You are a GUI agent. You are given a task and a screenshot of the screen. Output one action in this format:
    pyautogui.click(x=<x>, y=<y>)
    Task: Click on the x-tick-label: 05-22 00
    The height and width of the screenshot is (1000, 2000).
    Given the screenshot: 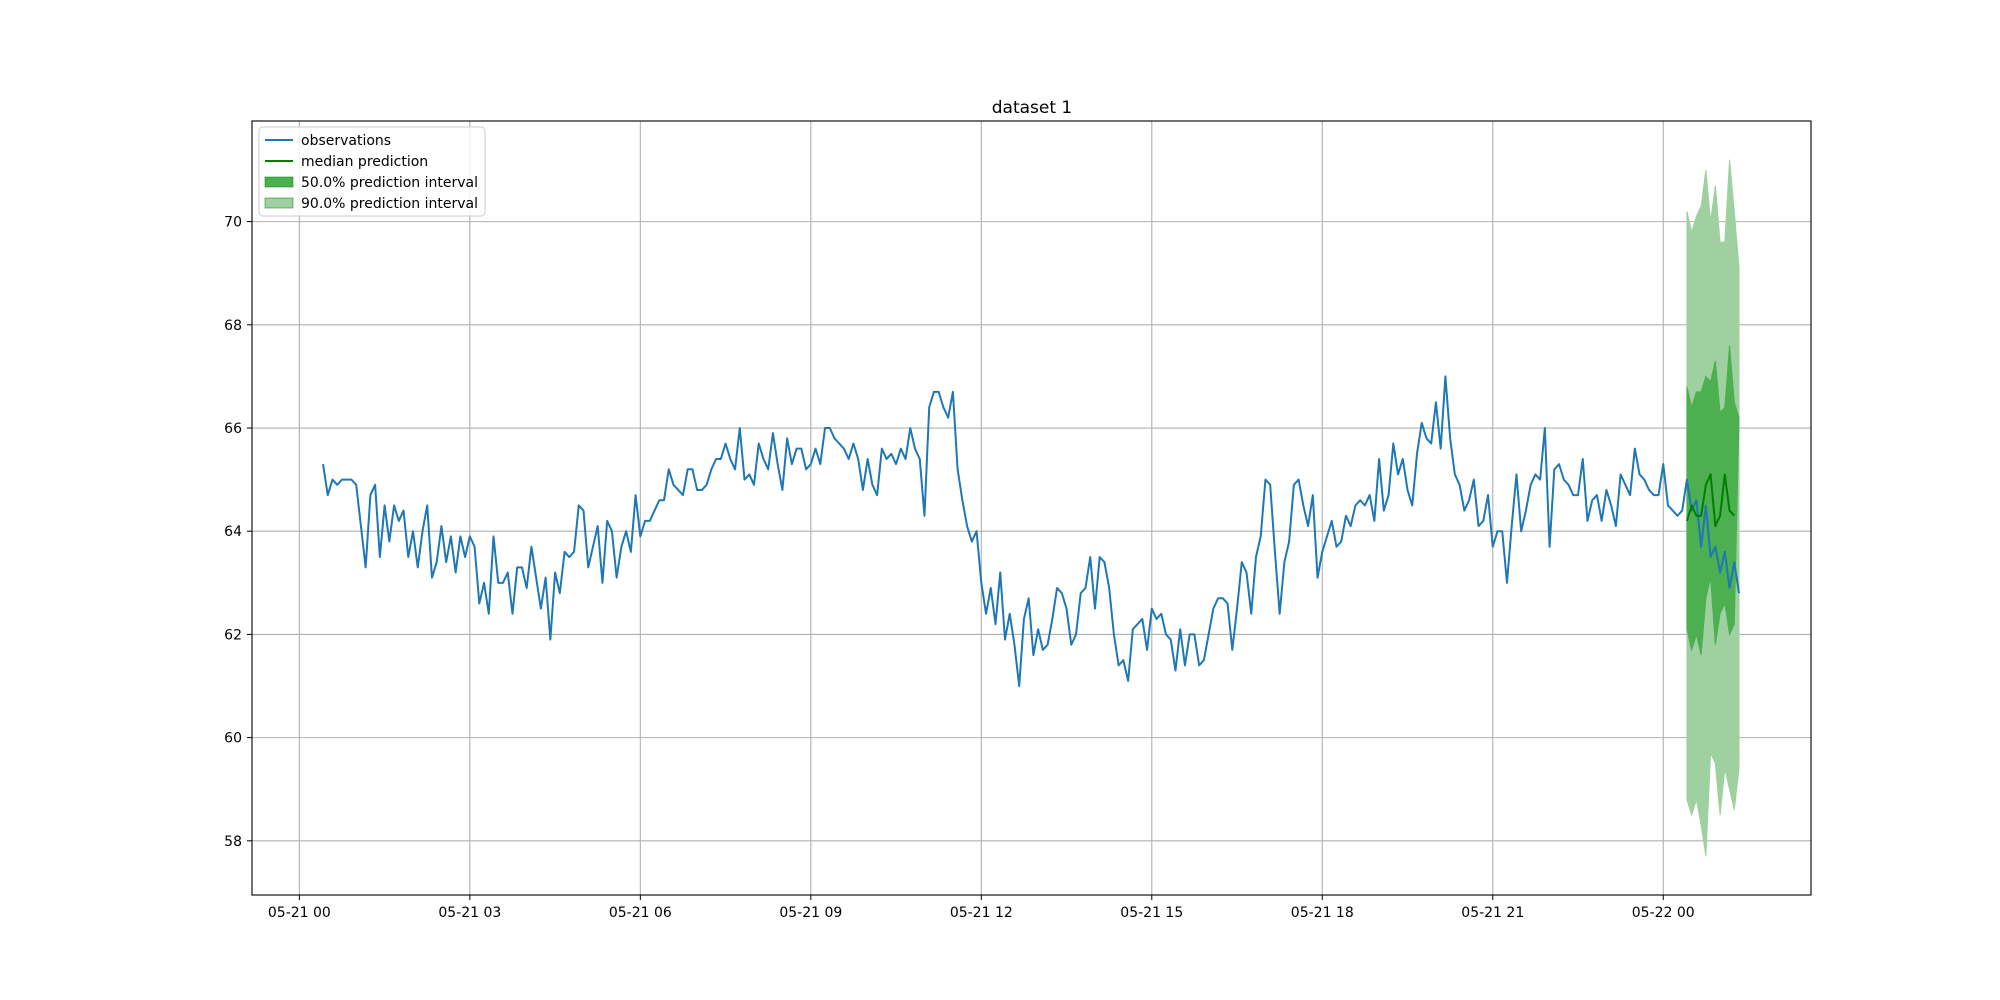 What is the action you would take?
    pyautogui.click(x=1663, y=913)
    